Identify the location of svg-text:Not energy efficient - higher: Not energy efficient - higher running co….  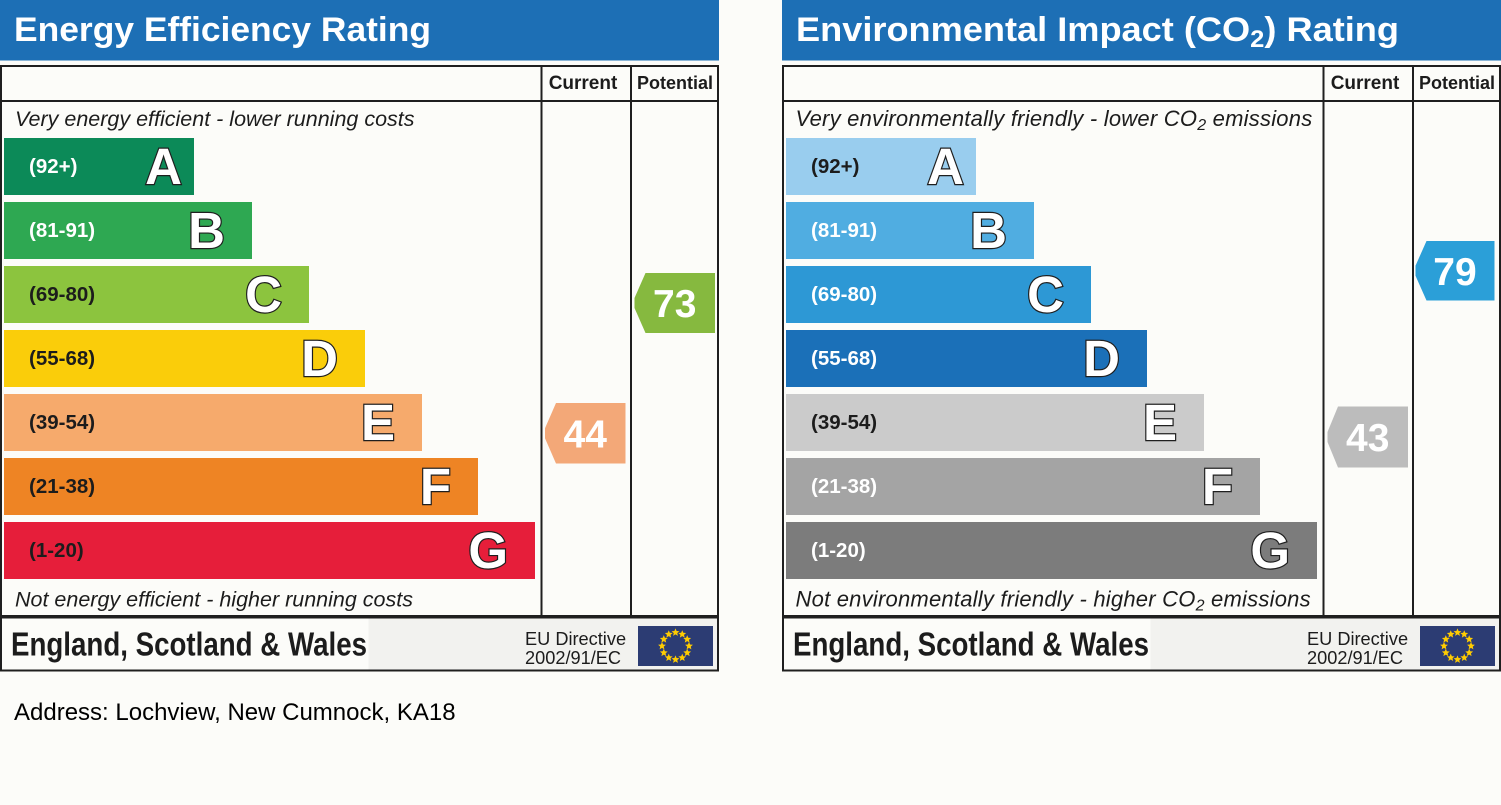
(214, 600).